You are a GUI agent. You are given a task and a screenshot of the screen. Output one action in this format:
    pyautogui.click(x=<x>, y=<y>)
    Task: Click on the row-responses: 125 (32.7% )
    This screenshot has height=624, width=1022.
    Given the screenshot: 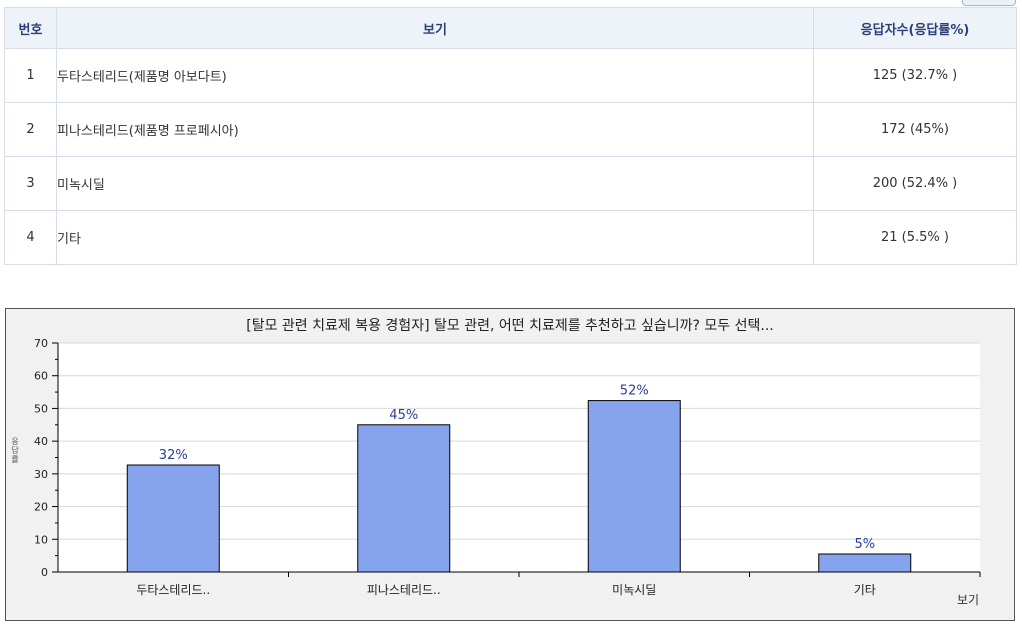 What is the action you would take?
    pyautogui.click(x=915, y=75)
    